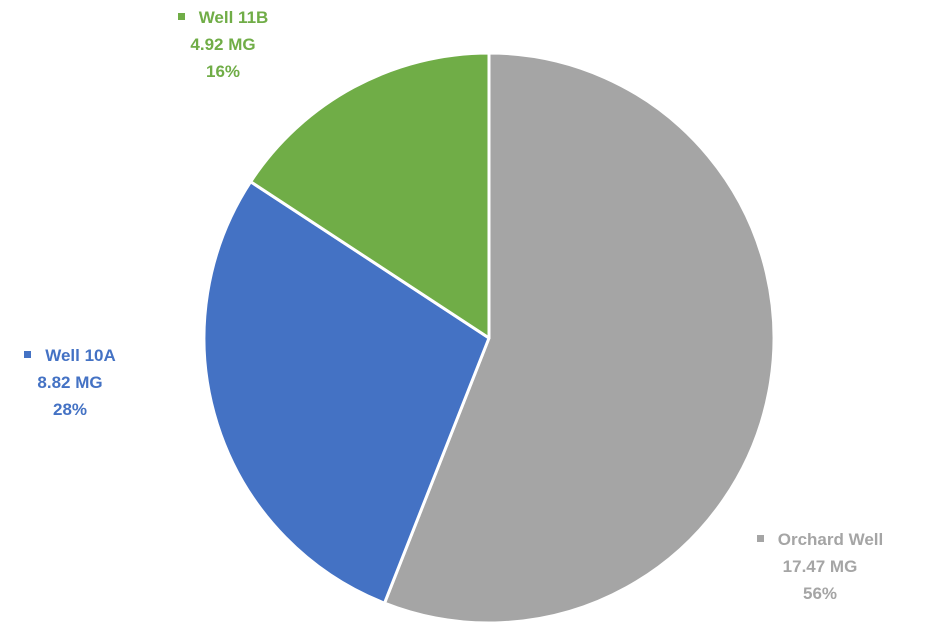 The image size is (934, 624). I want to click on slice-percent-orchard-well: 56%, so click(820, 593).